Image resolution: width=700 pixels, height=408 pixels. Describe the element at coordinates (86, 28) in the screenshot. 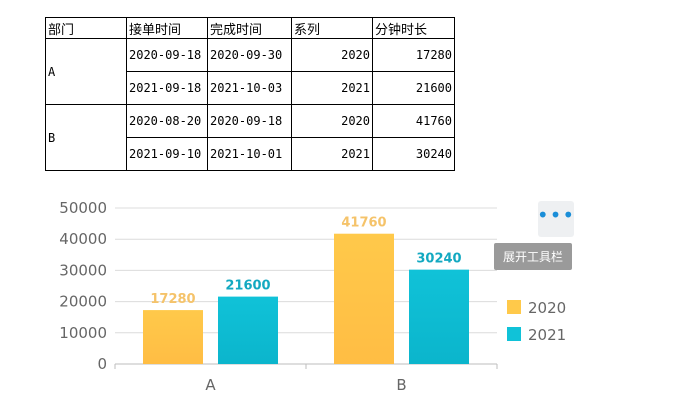

I see `header-dept: 部门` at that location.